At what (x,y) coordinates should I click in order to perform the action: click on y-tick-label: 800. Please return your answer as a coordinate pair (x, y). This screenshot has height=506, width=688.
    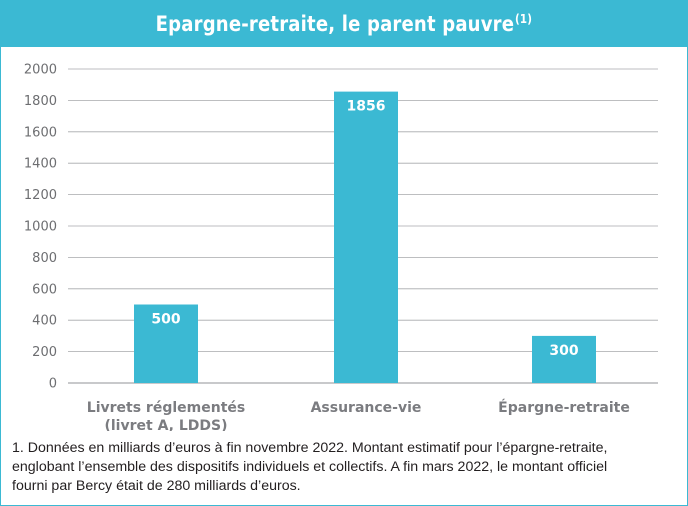
    Looking at the image, I should click on (44, 258).